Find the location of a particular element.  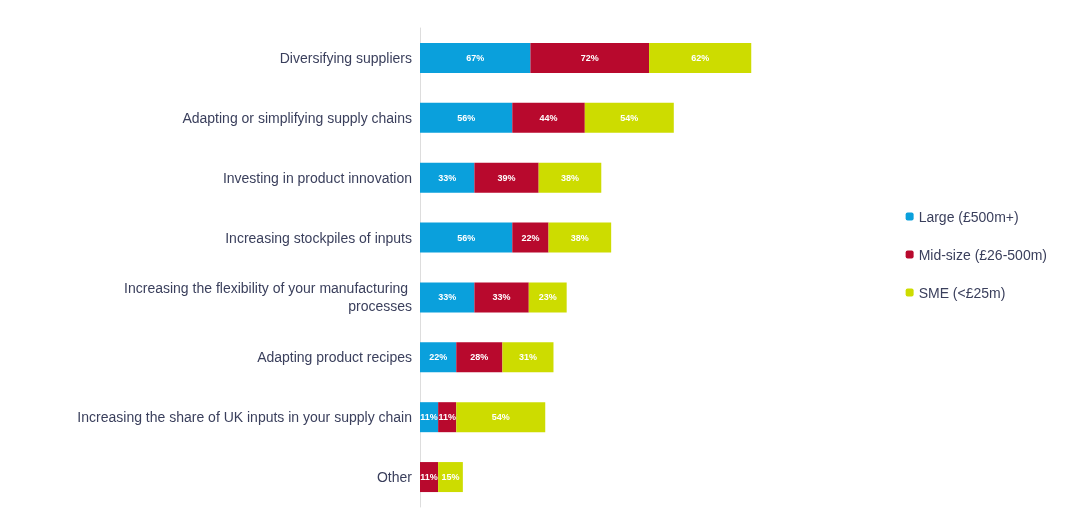

data-label: 39% is located at coordinates (506, 177).